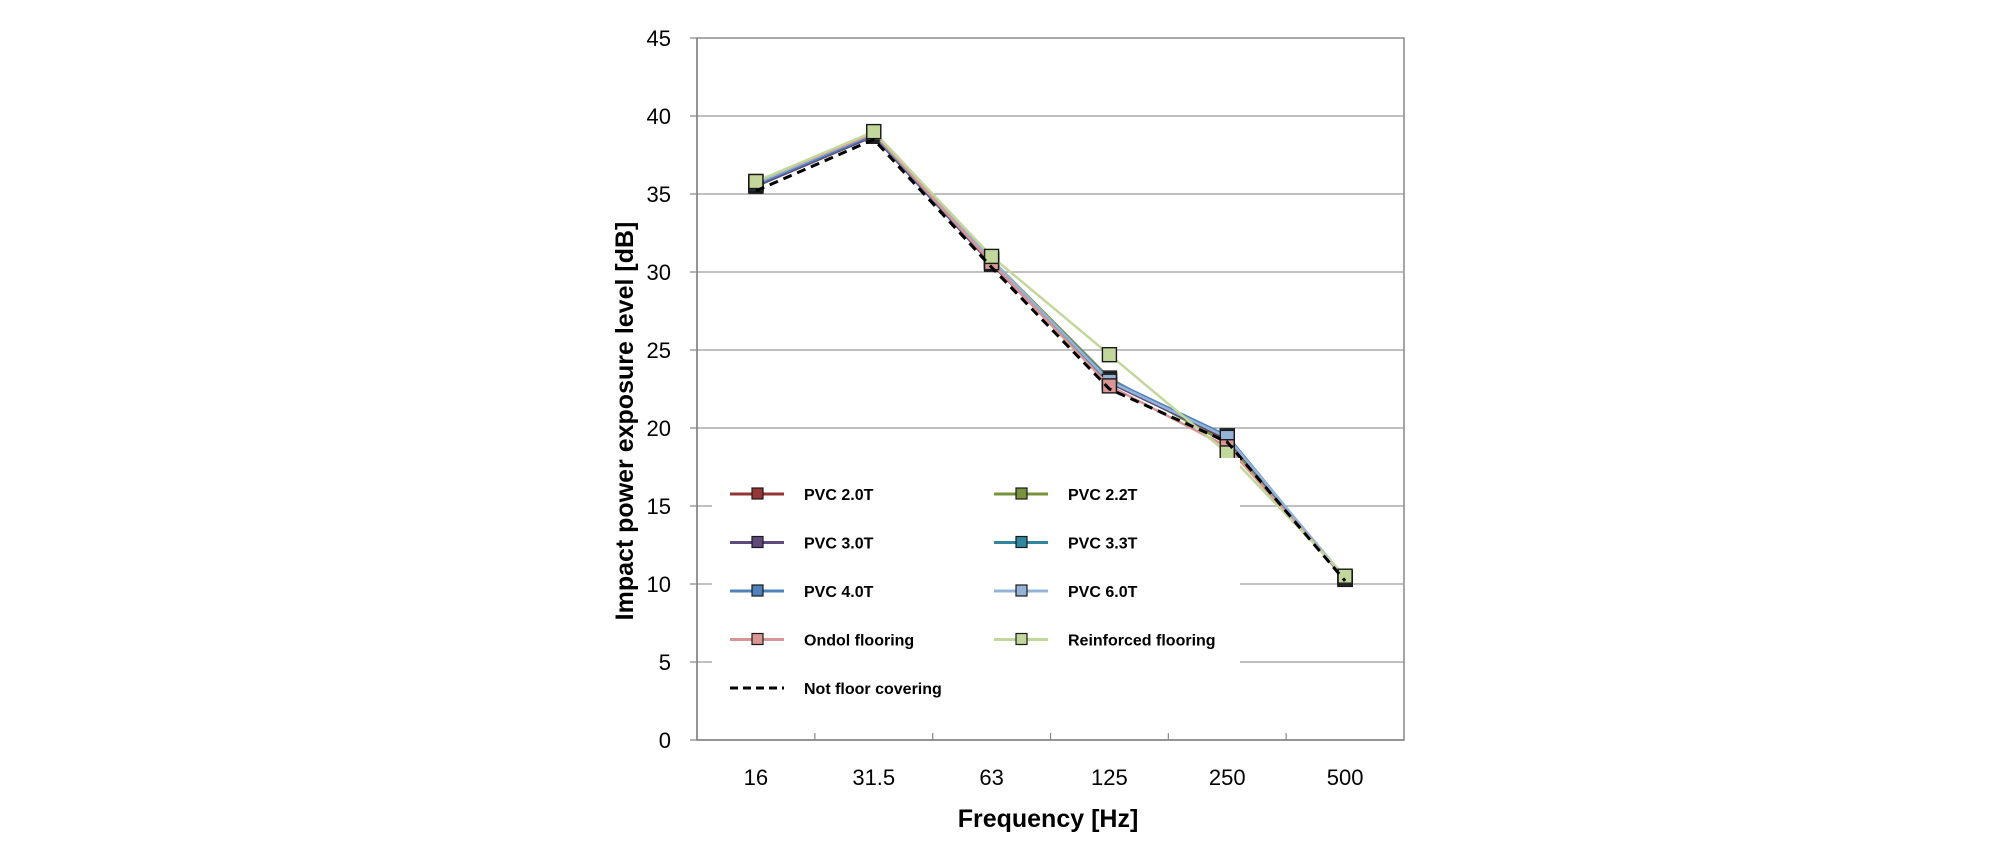 This screenshot has height=853, width=2008. Describe the element at coordinates (1345, 777) in the screenshot. I see `x-tick-label: 500` at that location.